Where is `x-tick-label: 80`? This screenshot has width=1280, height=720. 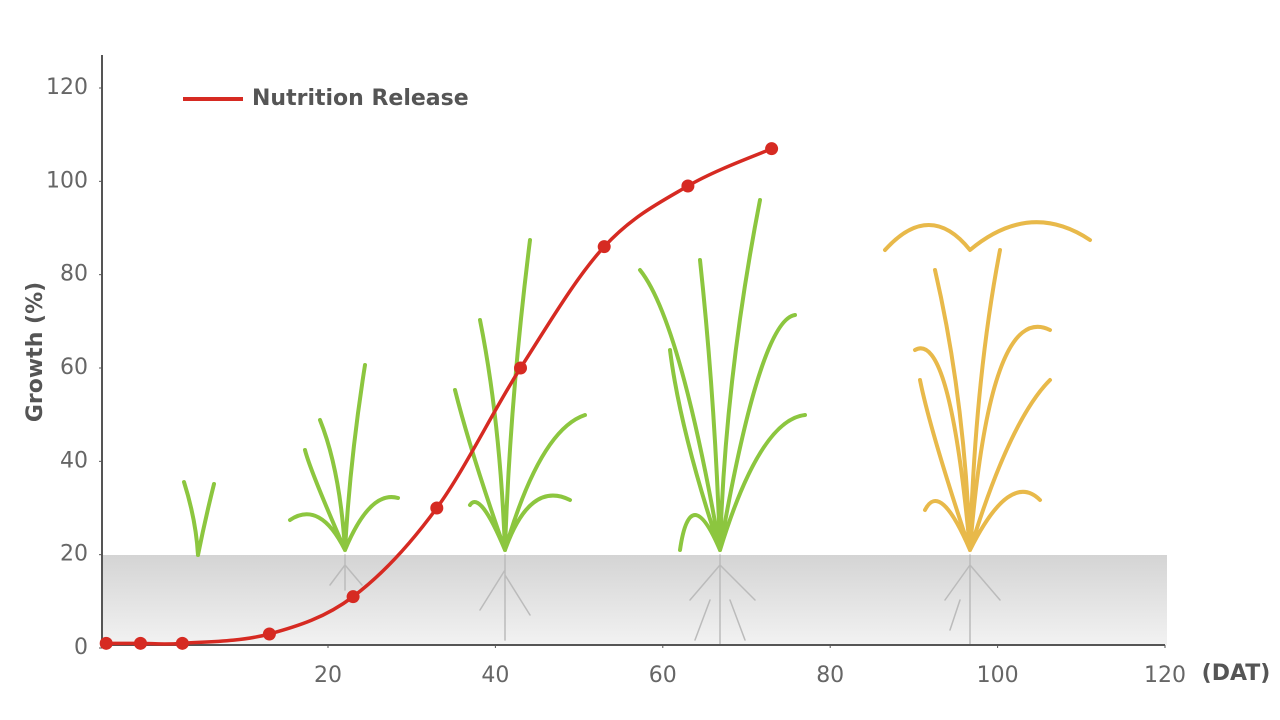
x-tick-label: 80 is located at coordinates (830, 675).